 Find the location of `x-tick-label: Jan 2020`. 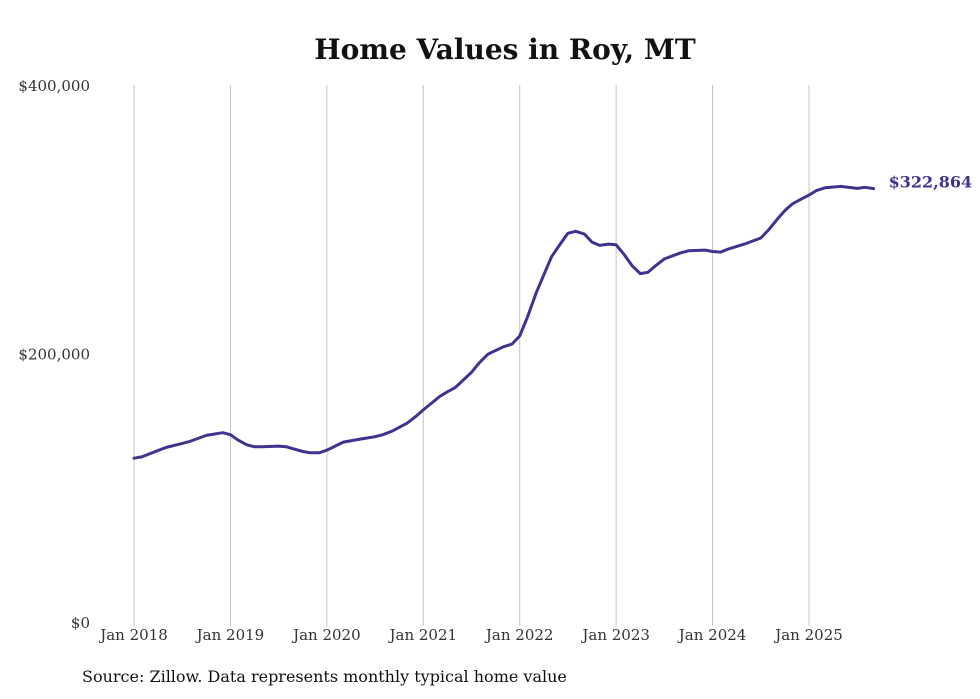

x-tick-label: Jan 2020 is located at coordinates (326, 635).